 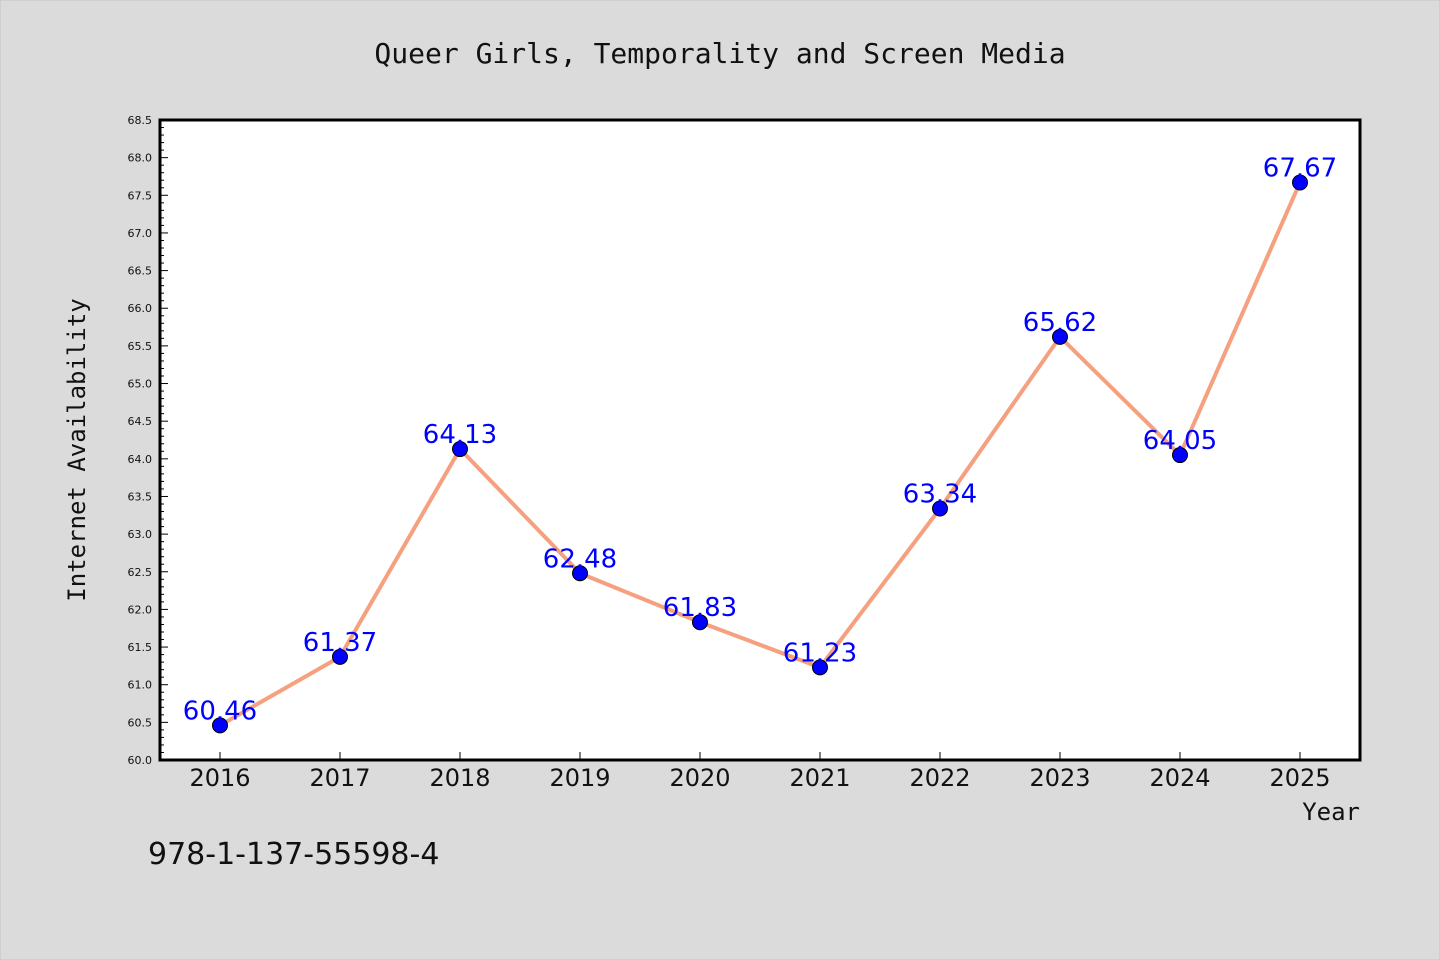 What do you see at coordinates (140, 308) in the screenshot?
I see `y-tick-label: 66.0` at bounding box center [140, 308].